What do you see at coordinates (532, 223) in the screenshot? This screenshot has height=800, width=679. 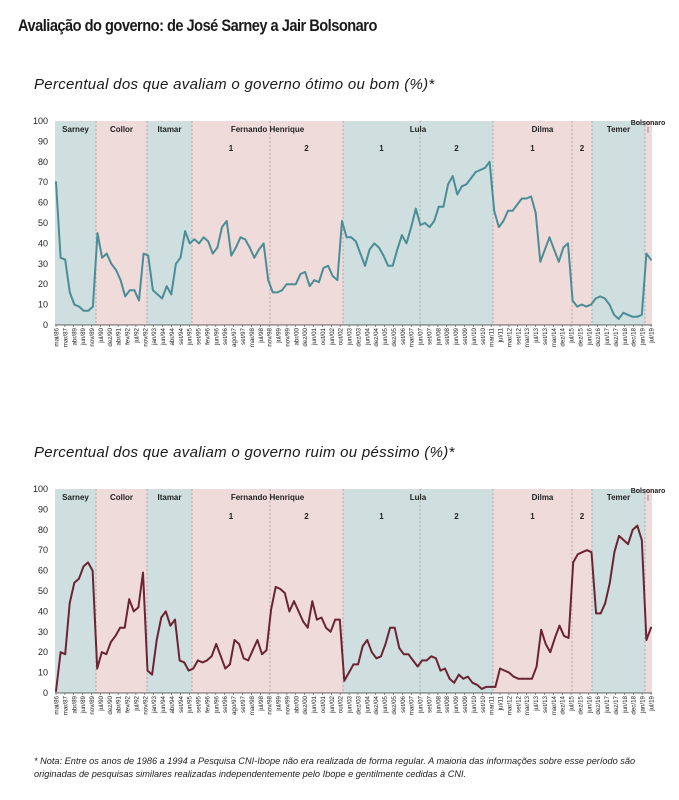 I see `positive-period-band` at bounding box center [532, 223].